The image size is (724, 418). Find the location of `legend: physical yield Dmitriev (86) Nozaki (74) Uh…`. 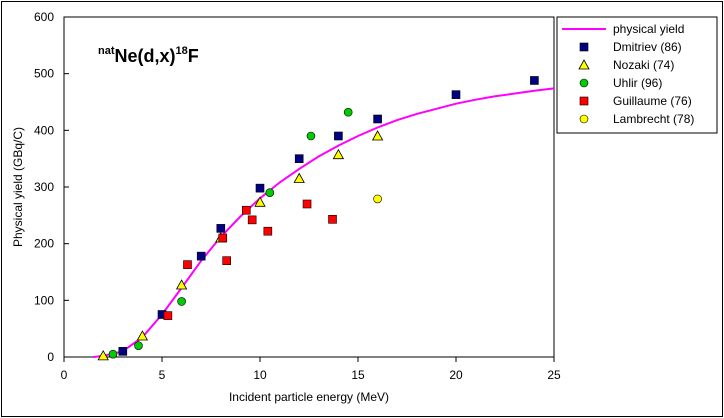

legend: physical yield Dmitriev (86) Nozaki (74) Uh… is located at coordinates (628, 74).